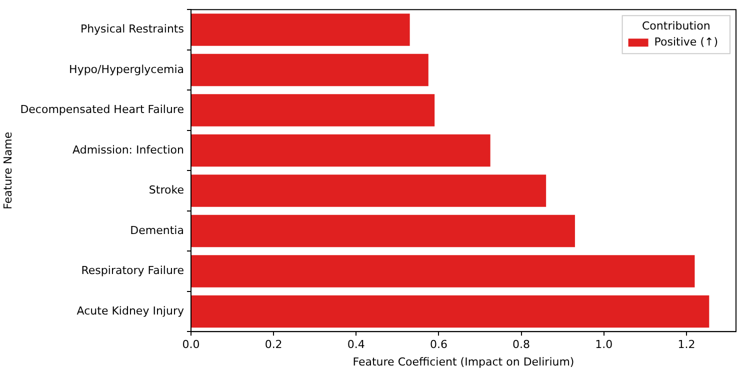 The width and height of the screenshot is (738, 370). What do you see at coordinates (273, 345) in the screenshot?
I see `x-tick-label: 0.2` at bounding box center [273, 345].